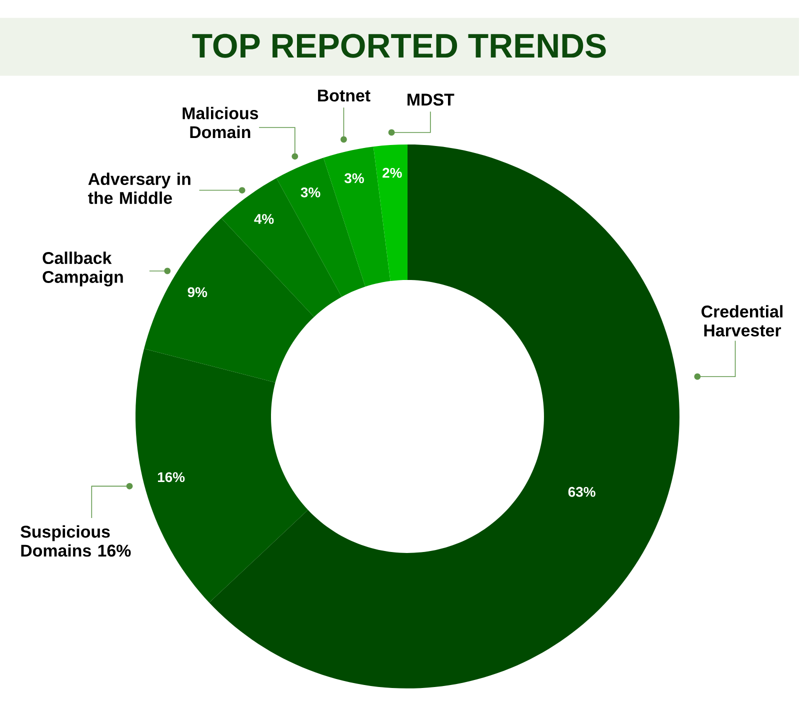 This screenshot has width=802, height=701. I want to click on slice-label: Credential Harvester, so click(742, 320).